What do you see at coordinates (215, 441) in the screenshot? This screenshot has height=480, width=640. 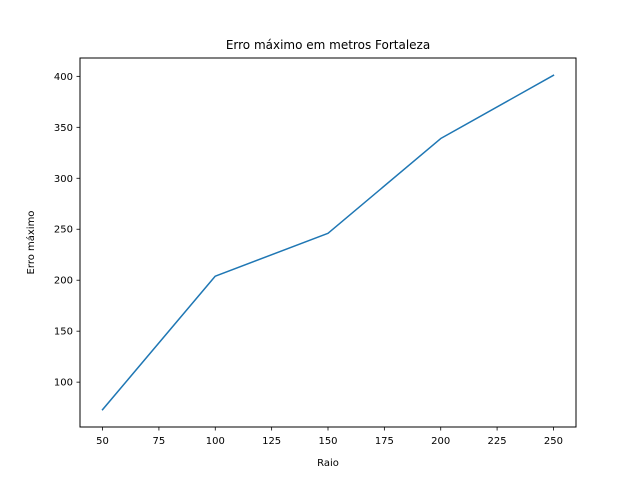 I see `x-tick-label: 100` at bounding box center [215, 441].